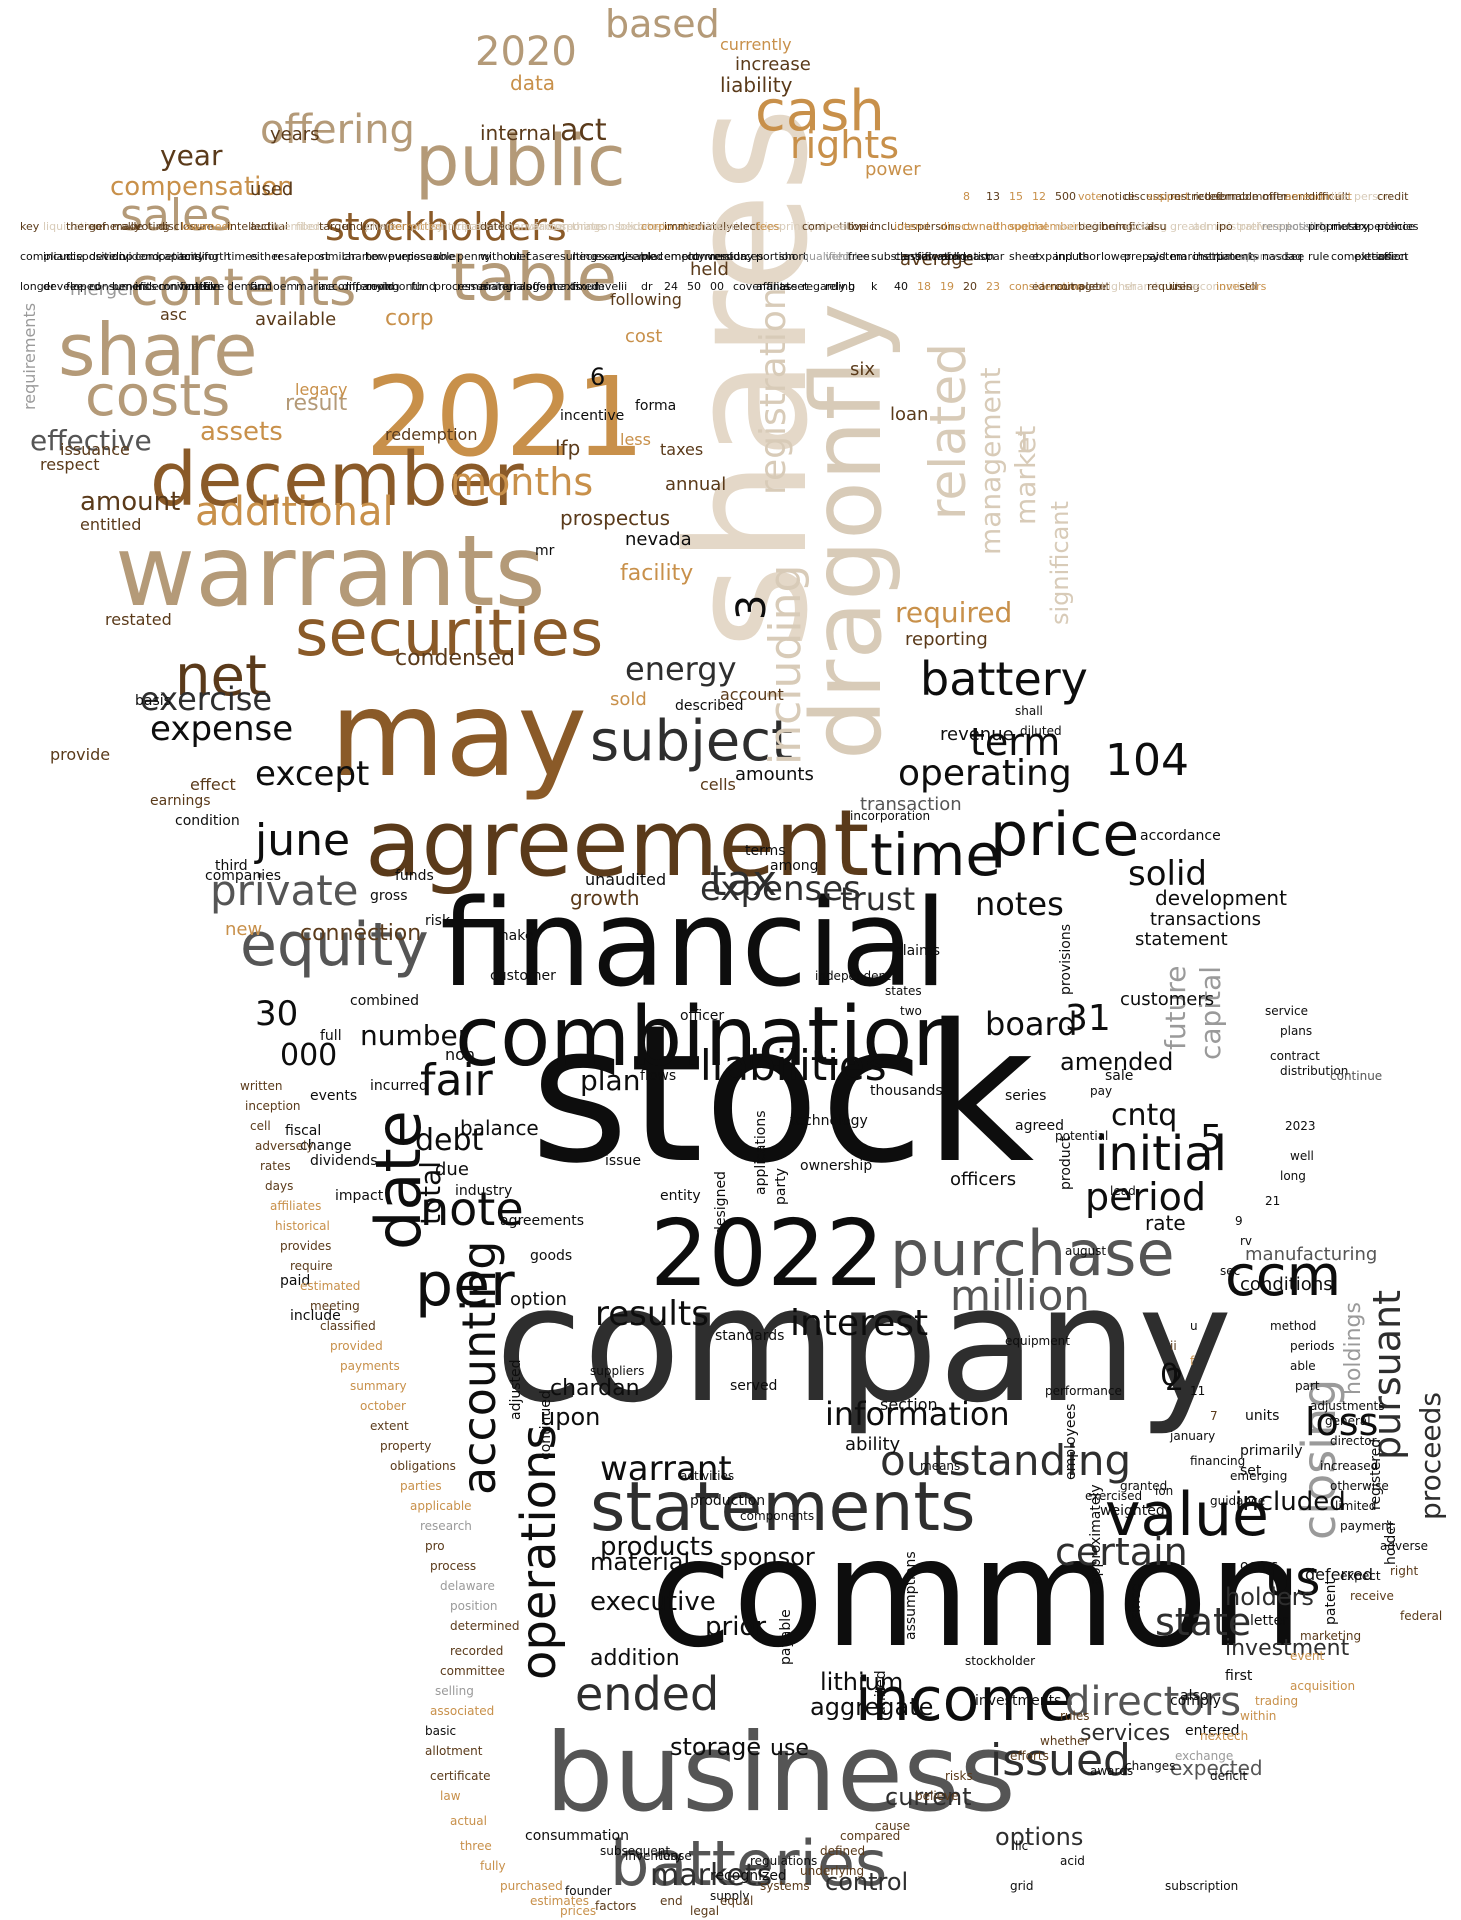 This screenshot has width=1461, height=1920. What do you see at coordinates (414, 876) in the screenshot?
I see `word-funds: funds` at bounding box center [414, 876].